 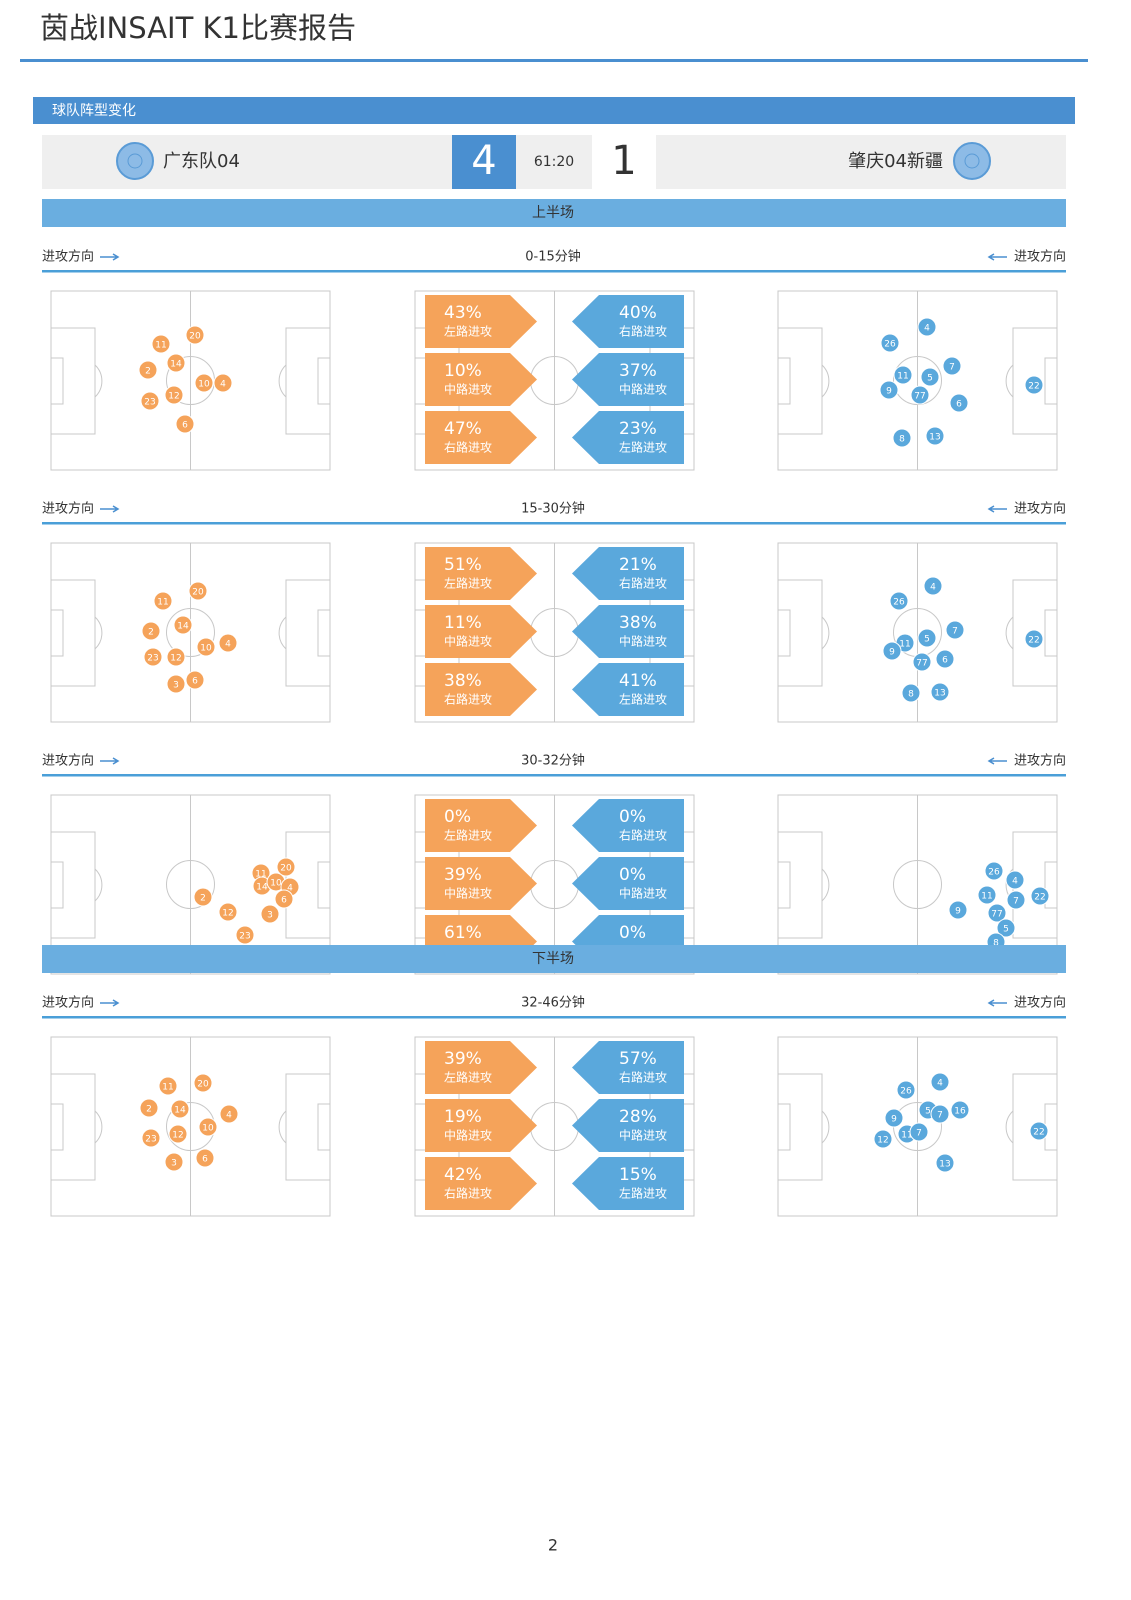 I want to click on player-number: 23, so click(x=152, y=659).